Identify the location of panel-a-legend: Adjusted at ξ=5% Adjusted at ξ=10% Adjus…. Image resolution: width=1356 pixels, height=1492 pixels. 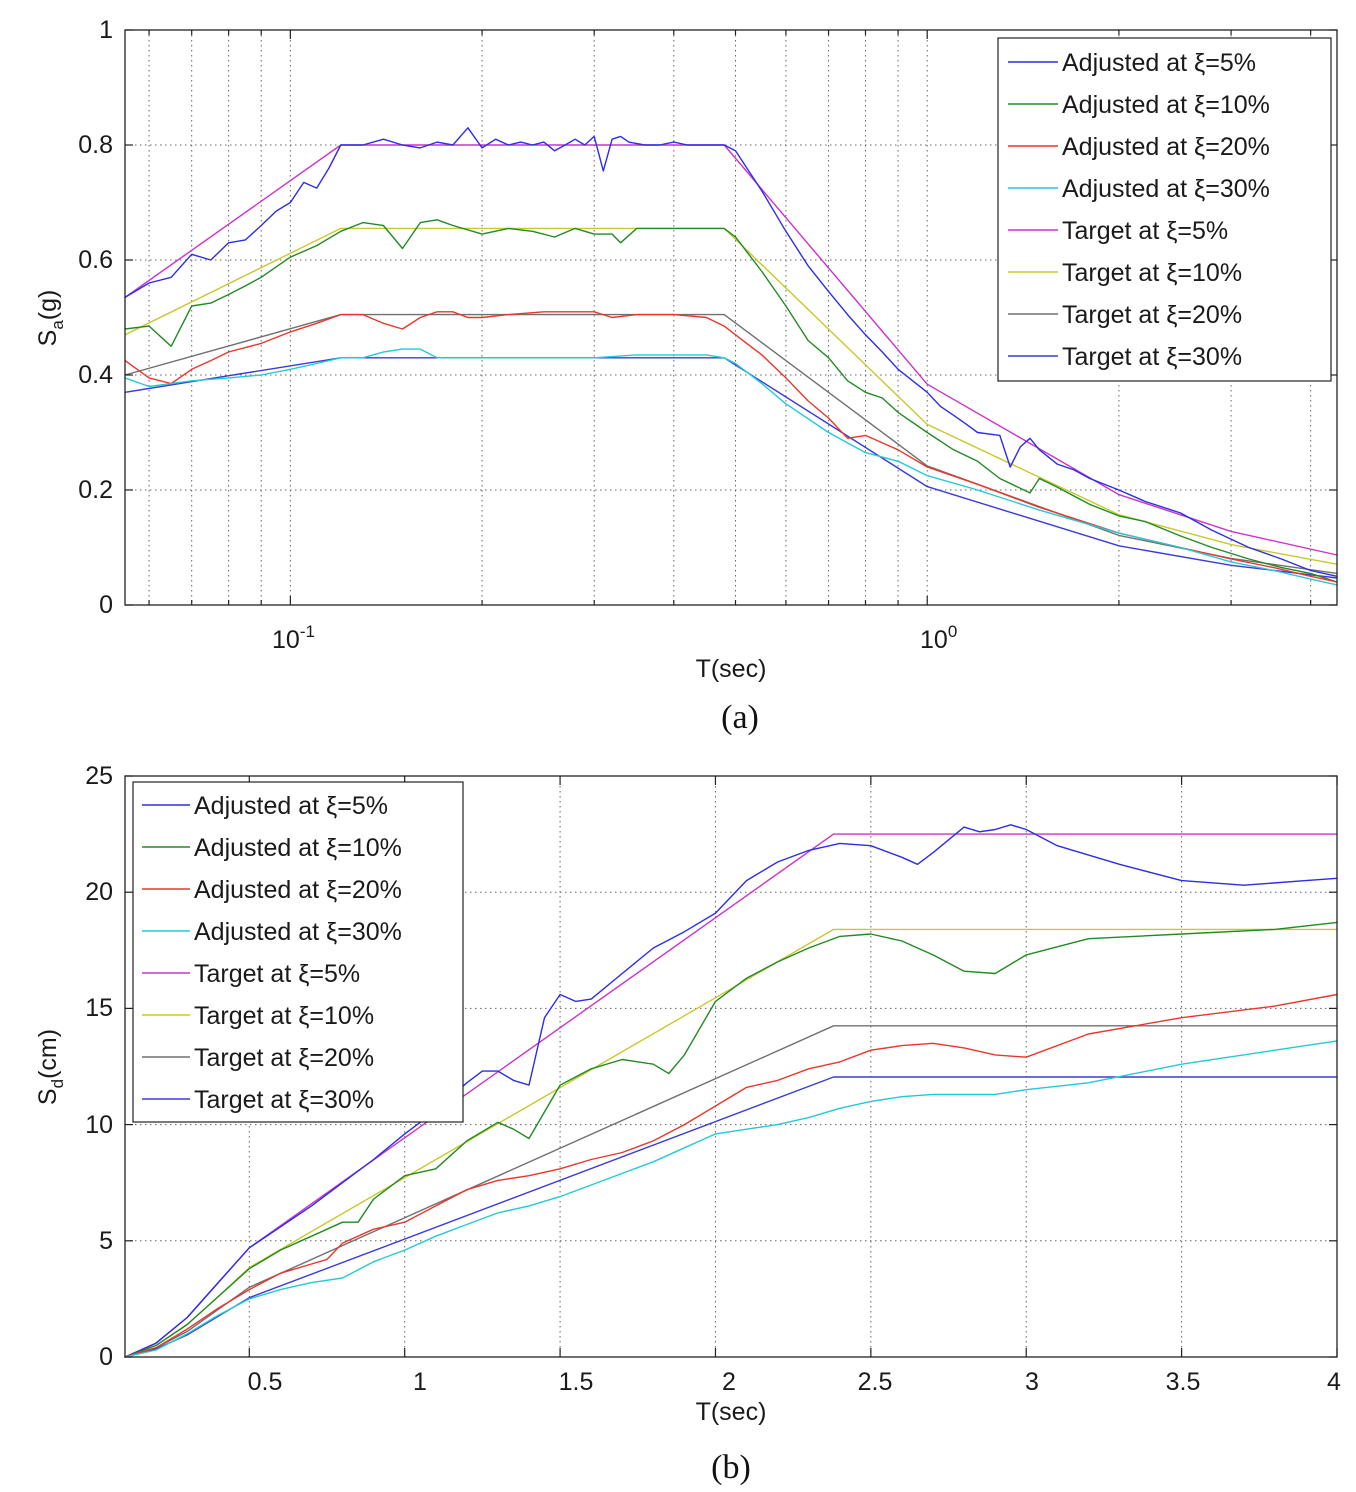
(1164, 209).